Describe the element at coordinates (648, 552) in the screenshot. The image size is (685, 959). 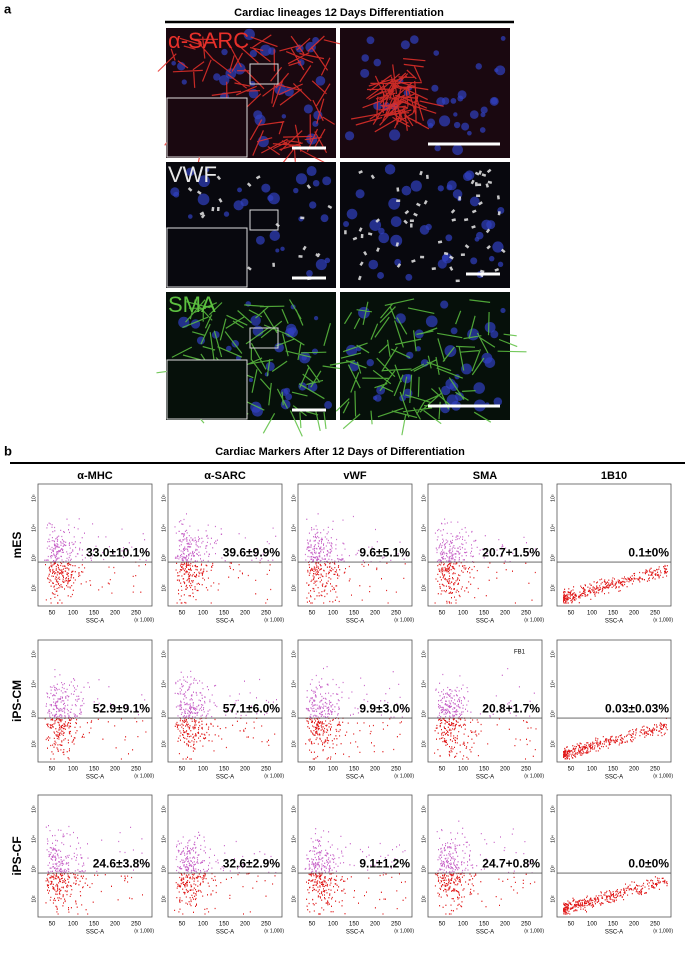
I see `gate-percentage: 0.1±0%` at that location.